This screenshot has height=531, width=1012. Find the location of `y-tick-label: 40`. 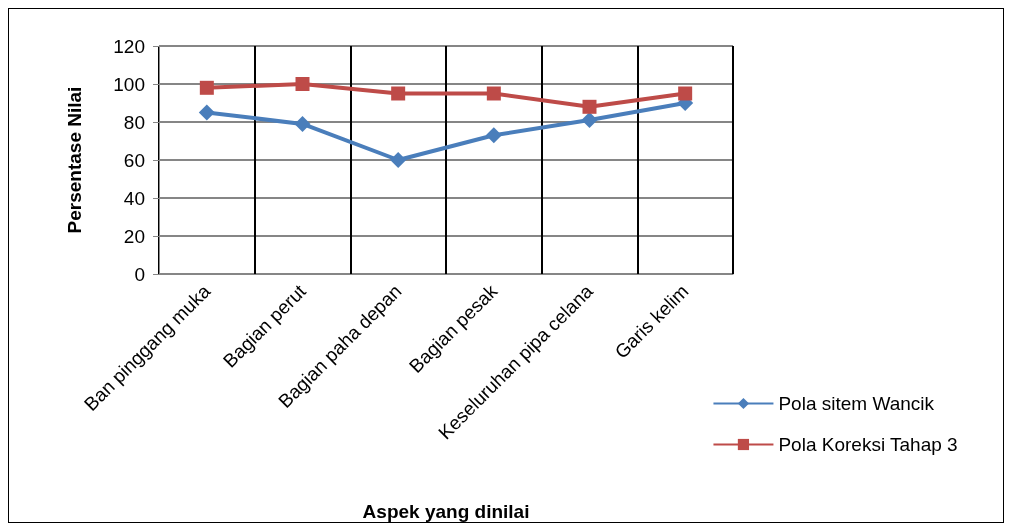

y-tick-label: 40 is located at coordinates (134, 198).